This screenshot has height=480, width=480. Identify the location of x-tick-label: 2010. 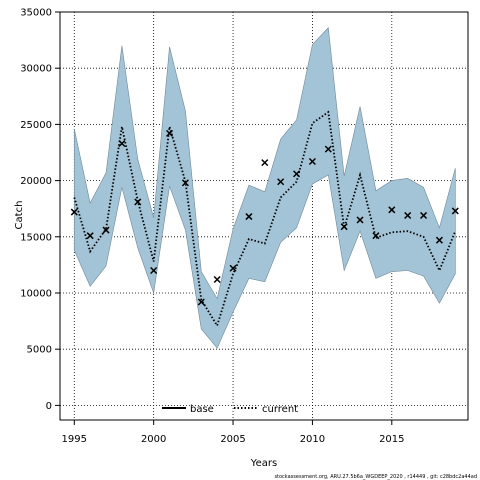
(312, 439).